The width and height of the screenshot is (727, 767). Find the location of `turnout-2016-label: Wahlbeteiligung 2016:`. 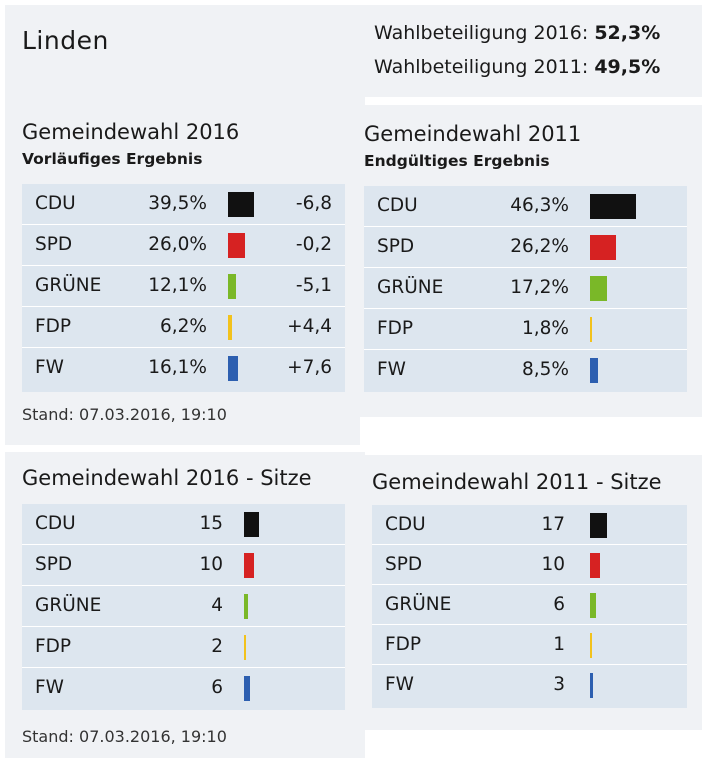

turnout-2016-label: Wahlbeteiligung 2016: is located at coordinates (481, 33).